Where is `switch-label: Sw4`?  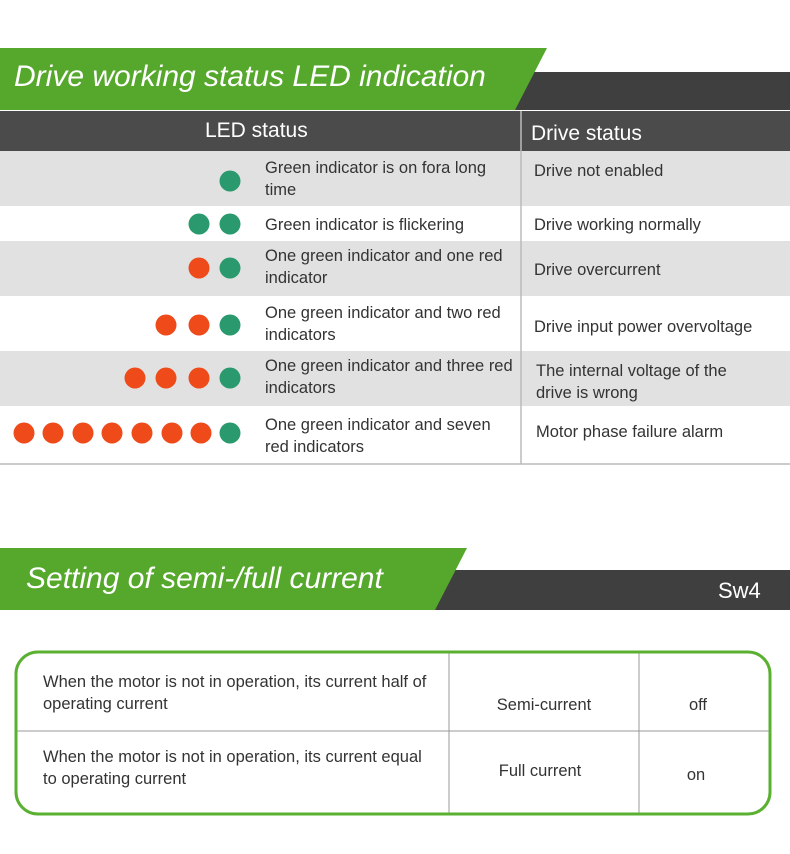 switch-label: Sw4 is located at coordinates (739, 590).